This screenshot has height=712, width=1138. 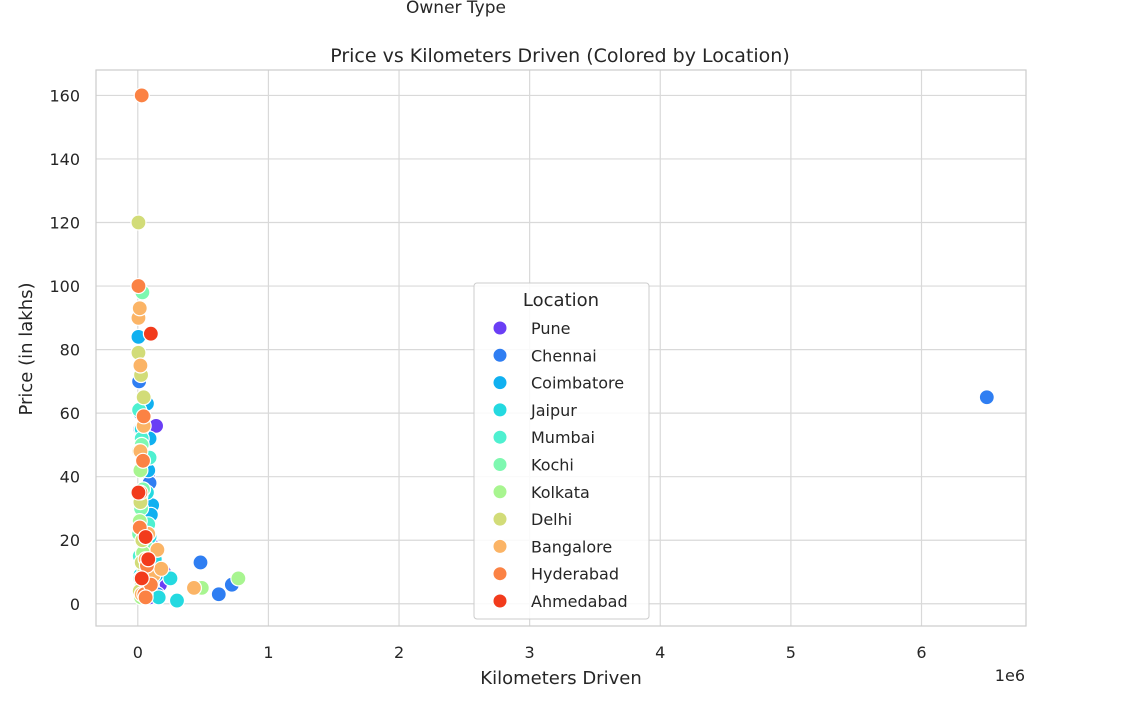 I want to click on y-axis-label: Price (in lakhs), so click(x=26, y=348).